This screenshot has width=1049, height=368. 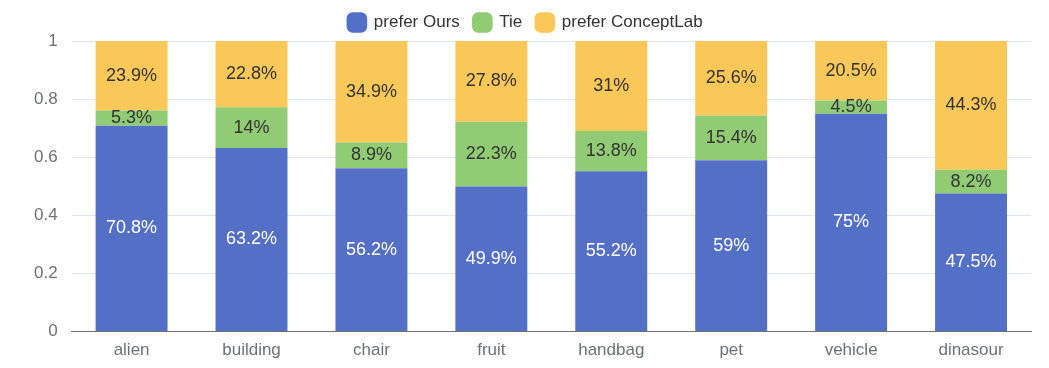 What do you see at coordinates (53, 331) in the screenshot?
I see `y-tick-label: 0` at bounding box center [53, 331].